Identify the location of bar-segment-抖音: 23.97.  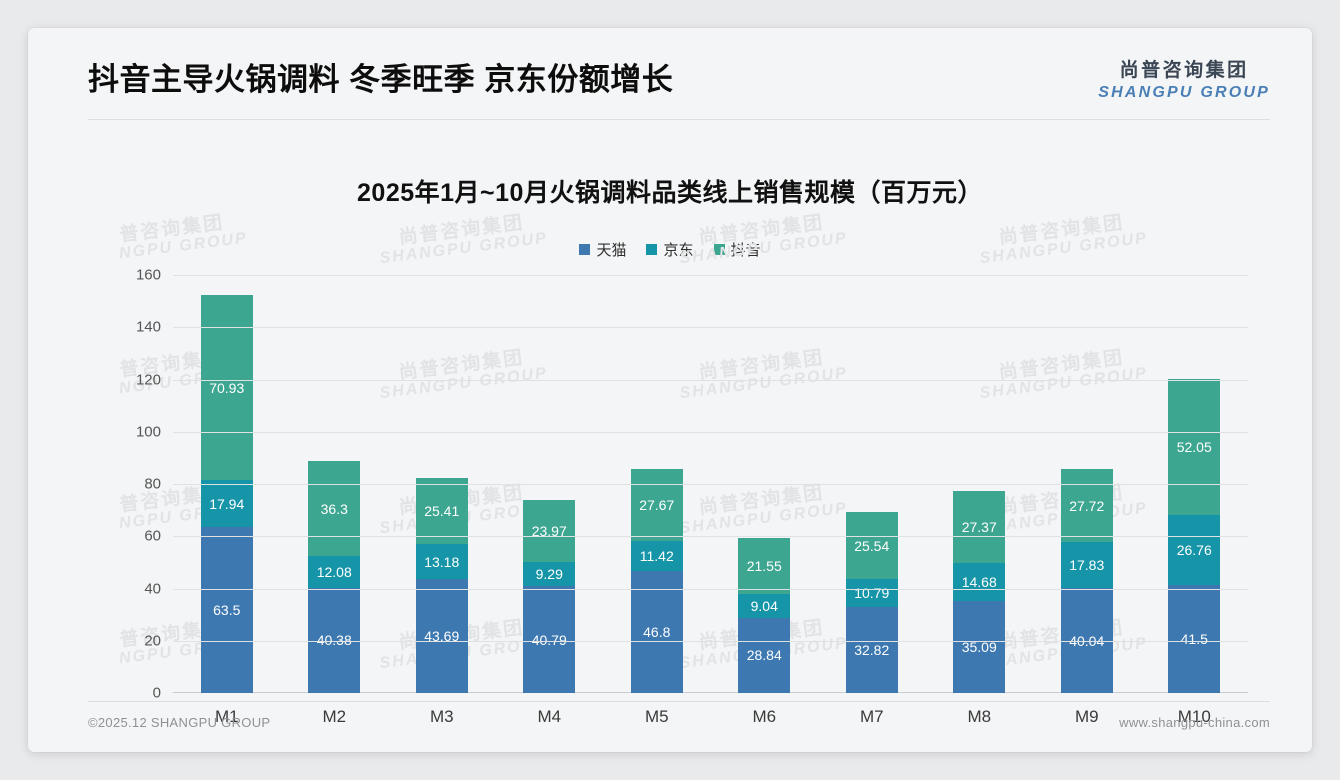
(549, 531).